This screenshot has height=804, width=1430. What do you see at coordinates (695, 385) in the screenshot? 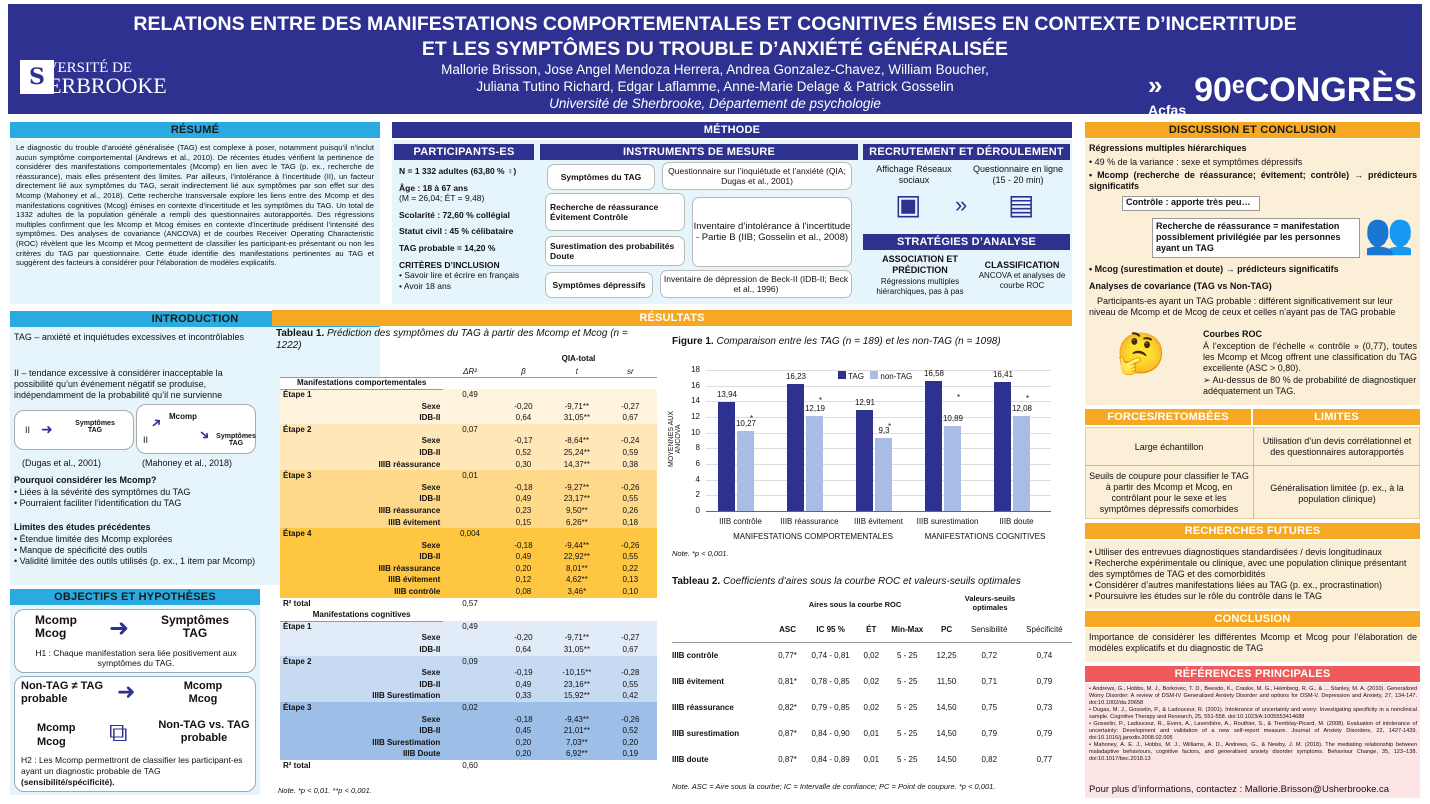
I see `y-tick-label: 16` at bounding box center [695, 385].